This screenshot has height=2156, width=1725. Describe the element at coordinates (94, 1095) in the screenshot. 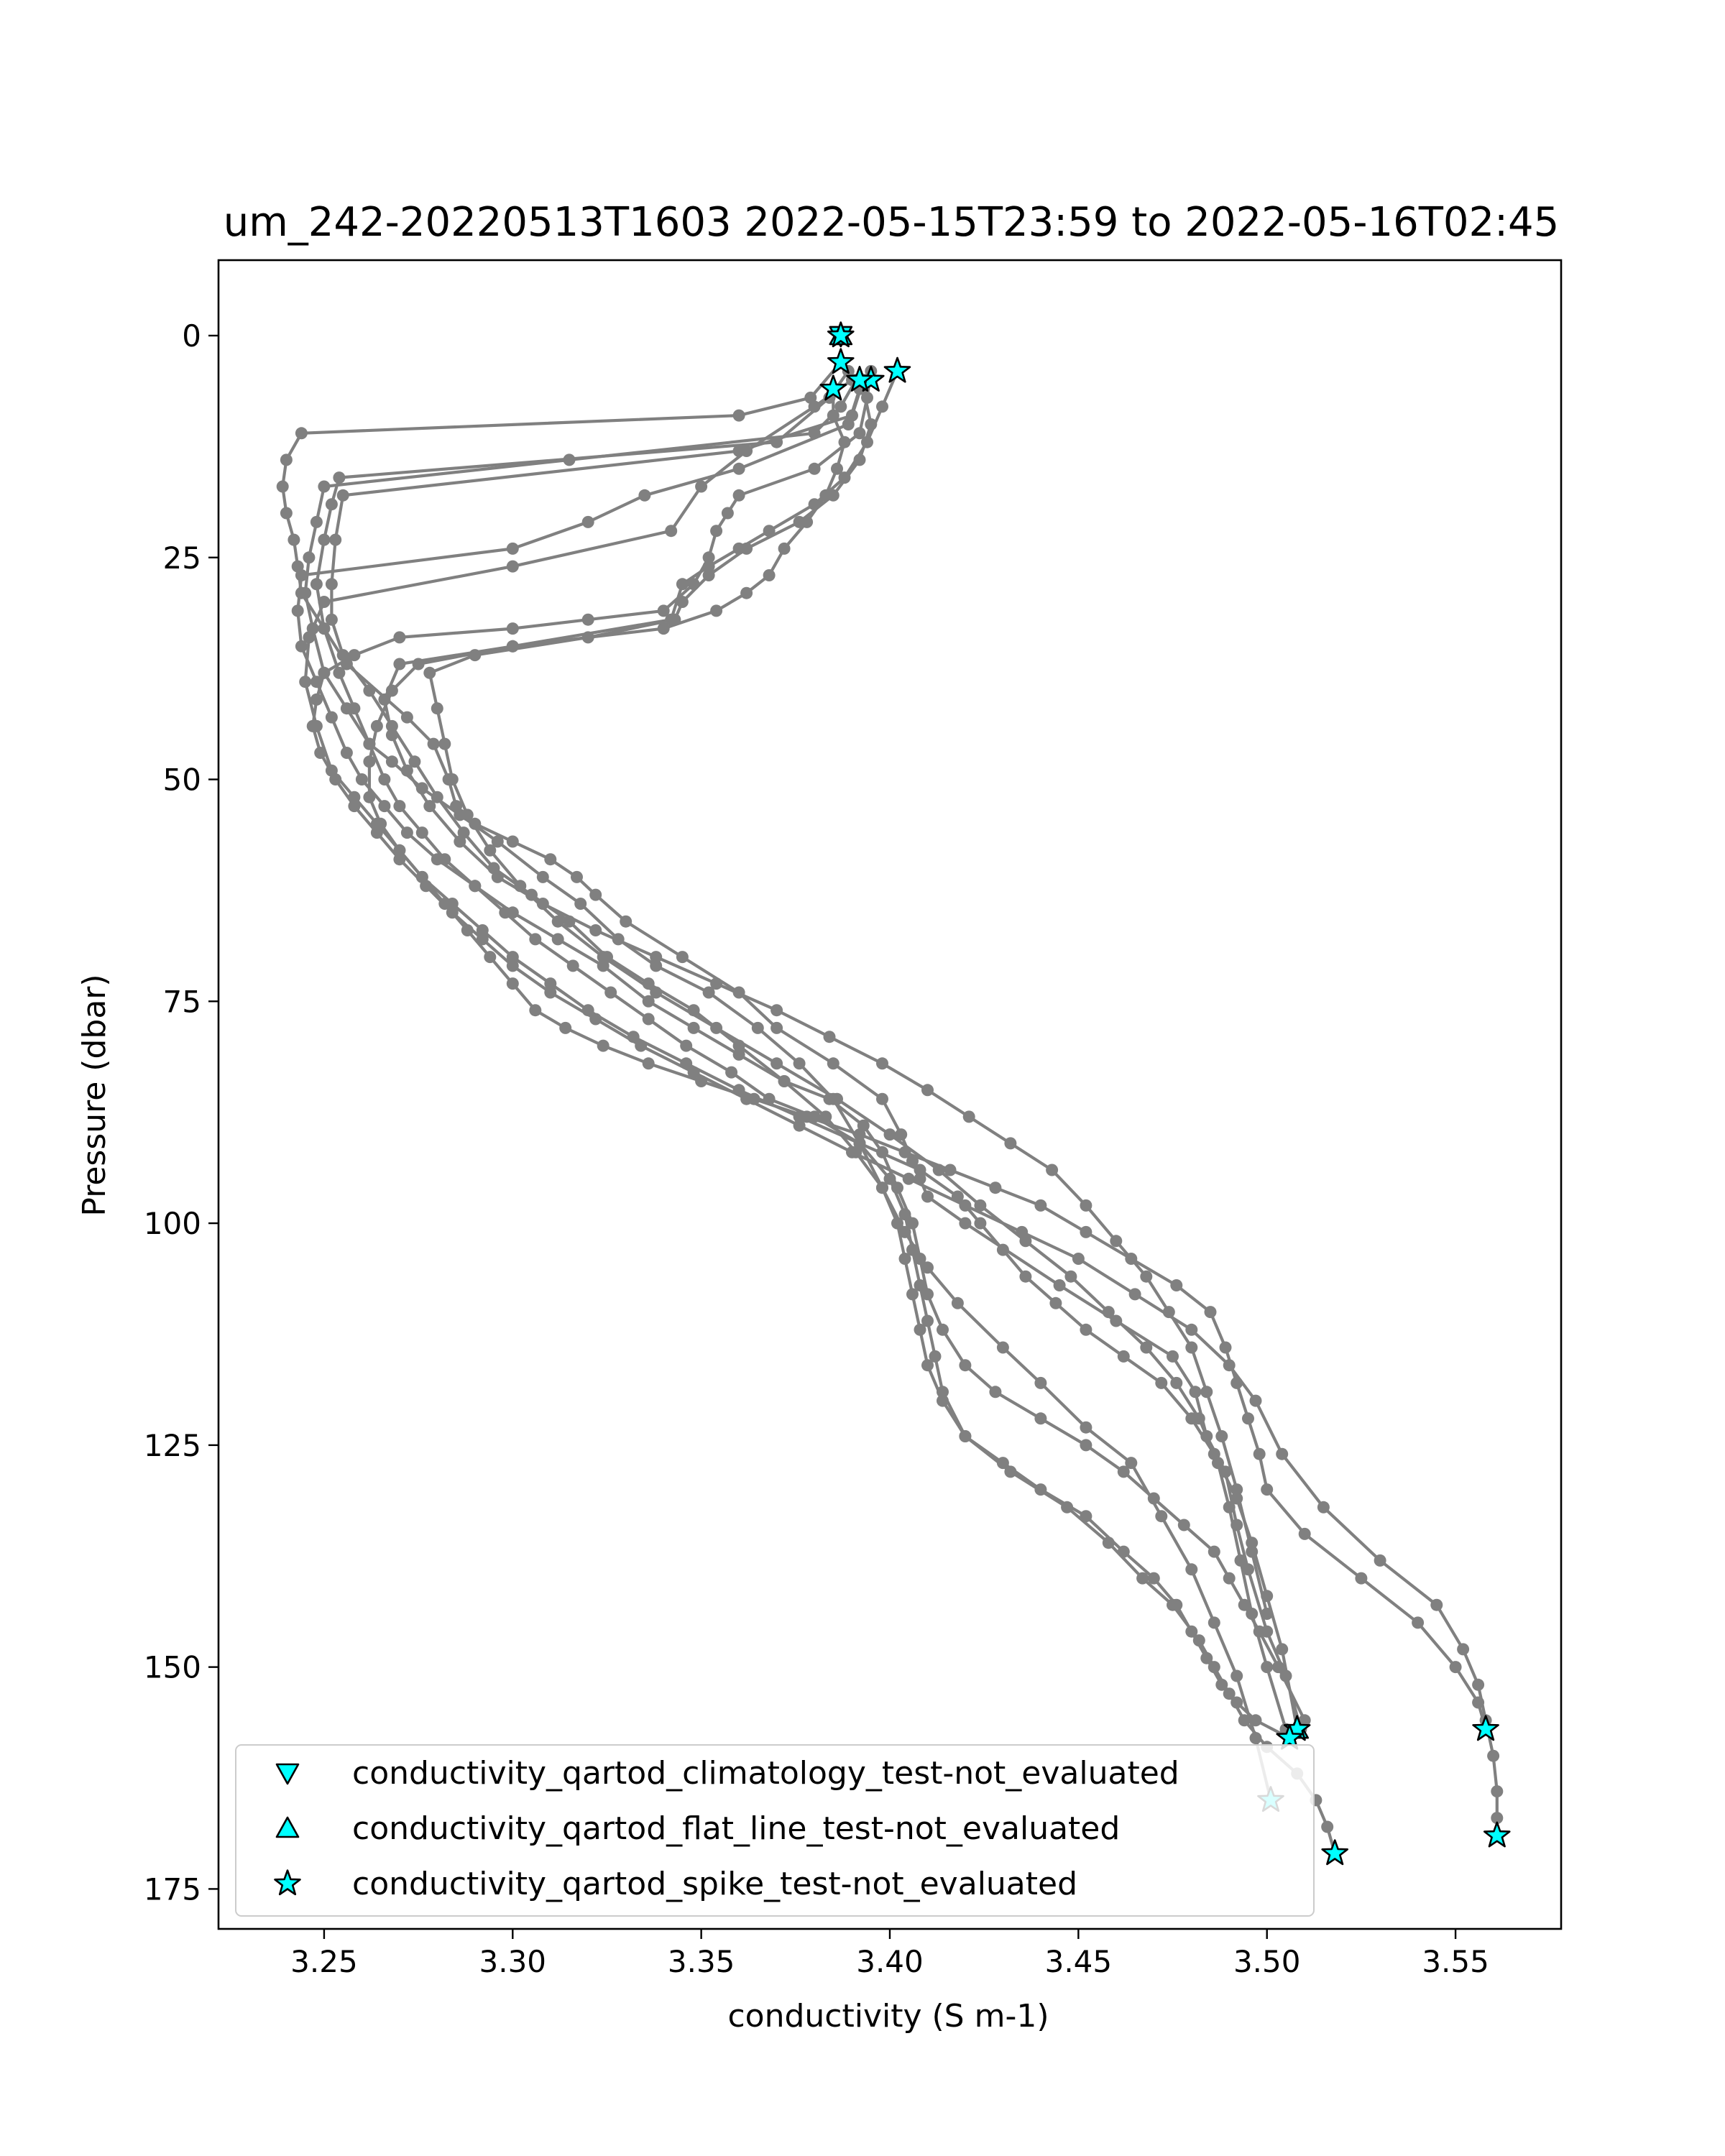

I see `y-axis-label: Pressure (dbar)` at that location.